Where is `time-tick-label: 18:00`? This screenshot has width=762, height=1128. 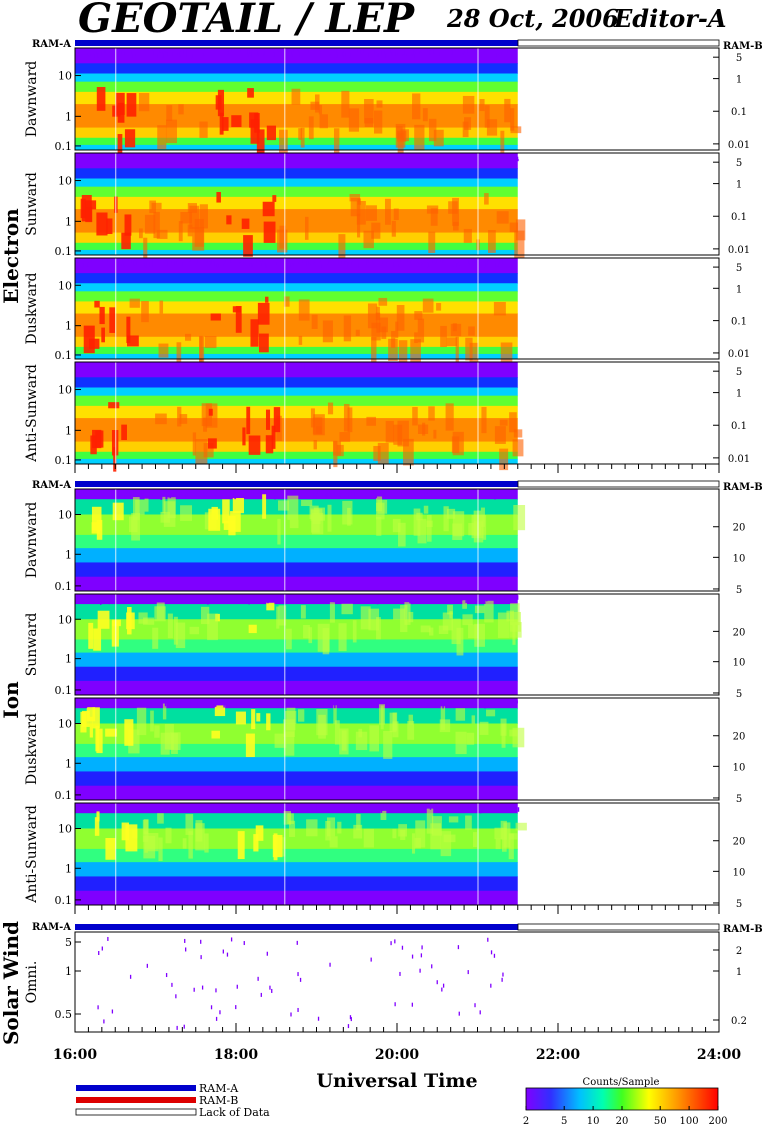
time-tick-label: 18:00 is located at coordinates (236, 1055).